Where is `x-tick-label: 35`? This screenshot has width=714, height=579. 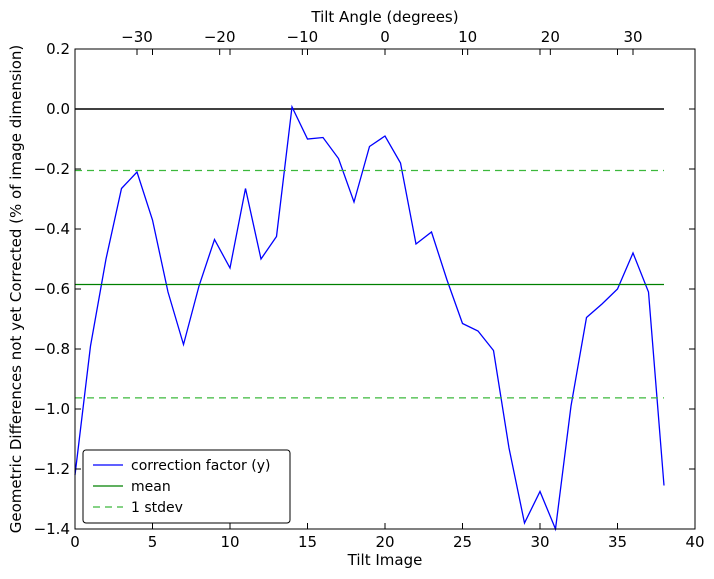
x-tick-label: 35 is located at coordinates (617, 542).